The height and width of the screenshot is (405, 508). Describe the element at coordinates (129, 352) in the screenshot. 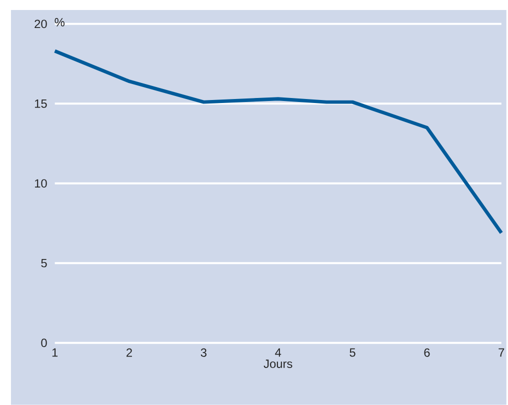

I see `x-tick-label: 2` at that location.